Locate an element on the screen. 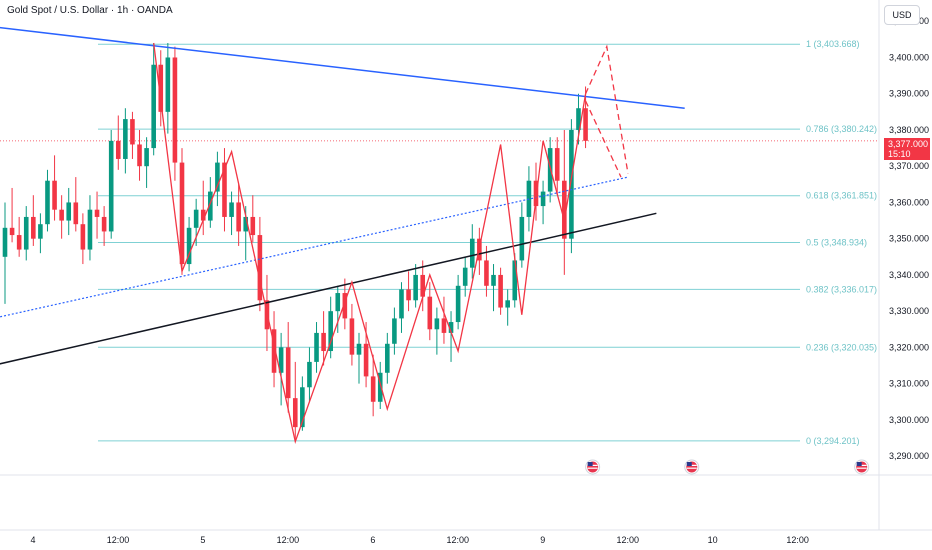 This screenshot has width=932, height=550. time-axis: 4 12:00 5 12:00 6 12:00 9 12:00 10 12:00 is located at coordinates (419, 540).